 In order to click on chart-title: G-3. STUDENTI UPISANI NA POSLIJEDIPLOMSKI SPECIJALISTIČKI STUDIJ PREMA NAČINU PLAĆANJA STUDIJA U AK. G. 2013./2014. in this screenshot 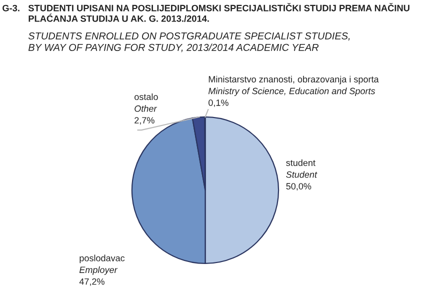, I will do `click(206, 12)`.